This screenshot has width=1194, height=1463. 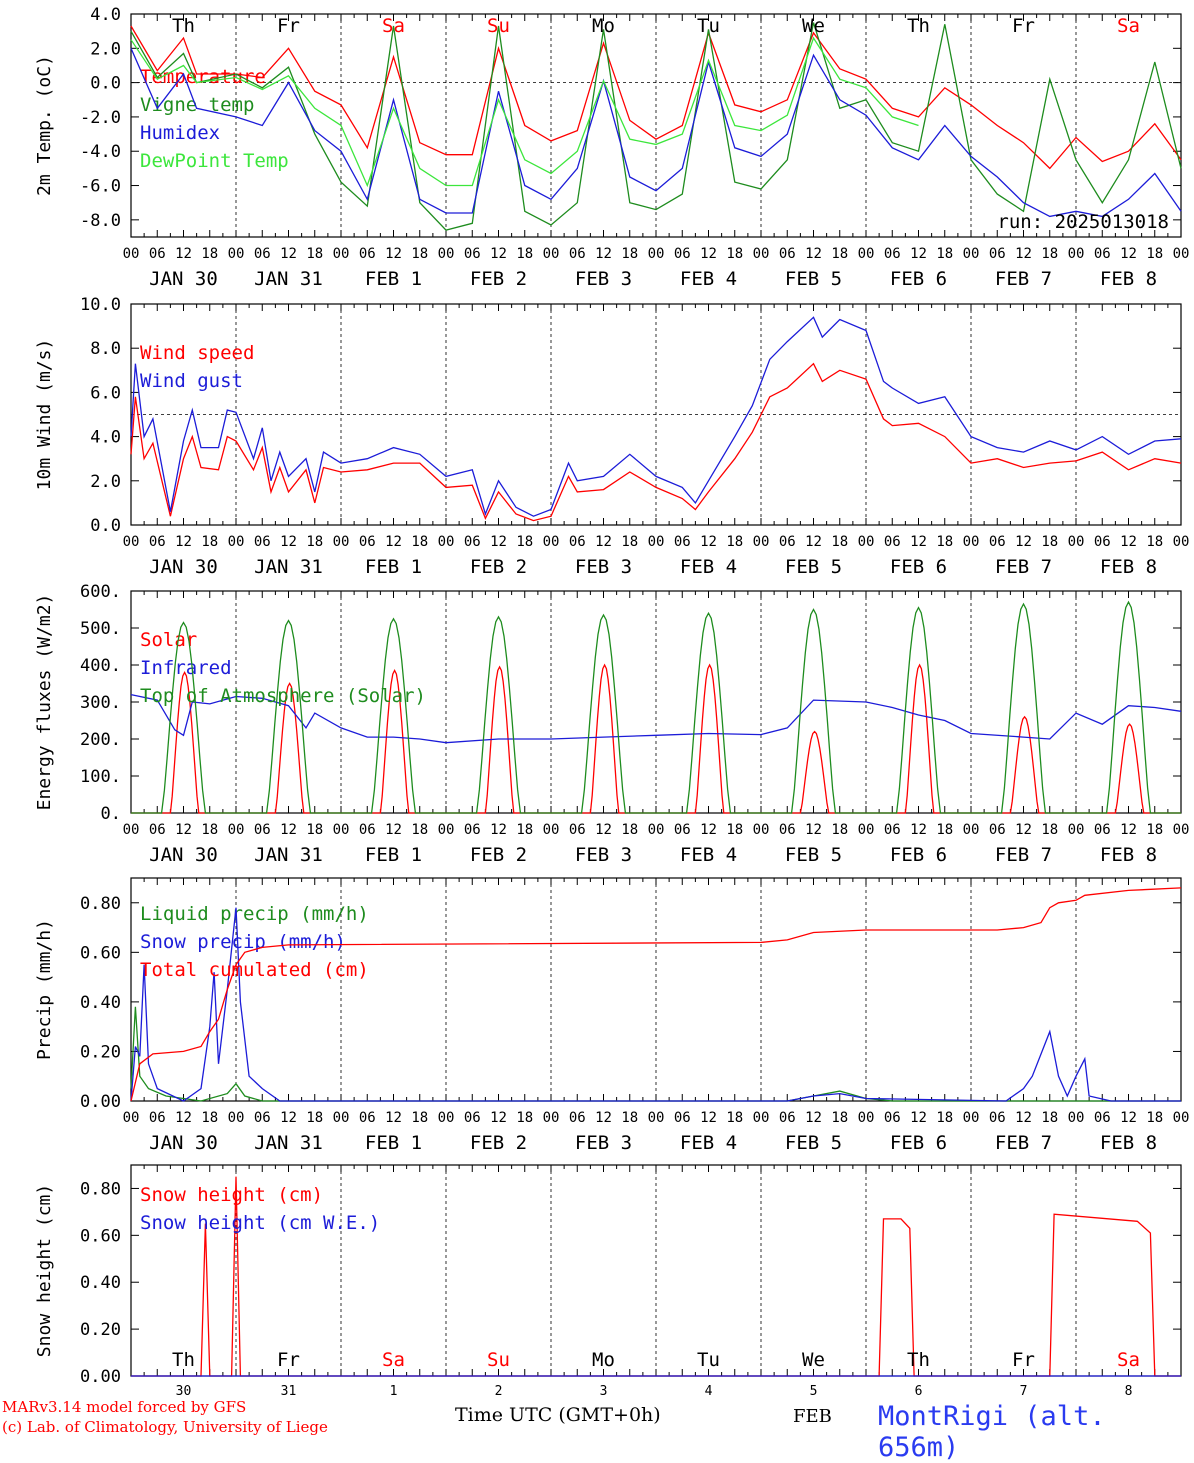 What do you see at coordinates (168, 640) in the screenshot?
I see `legend-entry: Solar` at bounding box center [168, 640].